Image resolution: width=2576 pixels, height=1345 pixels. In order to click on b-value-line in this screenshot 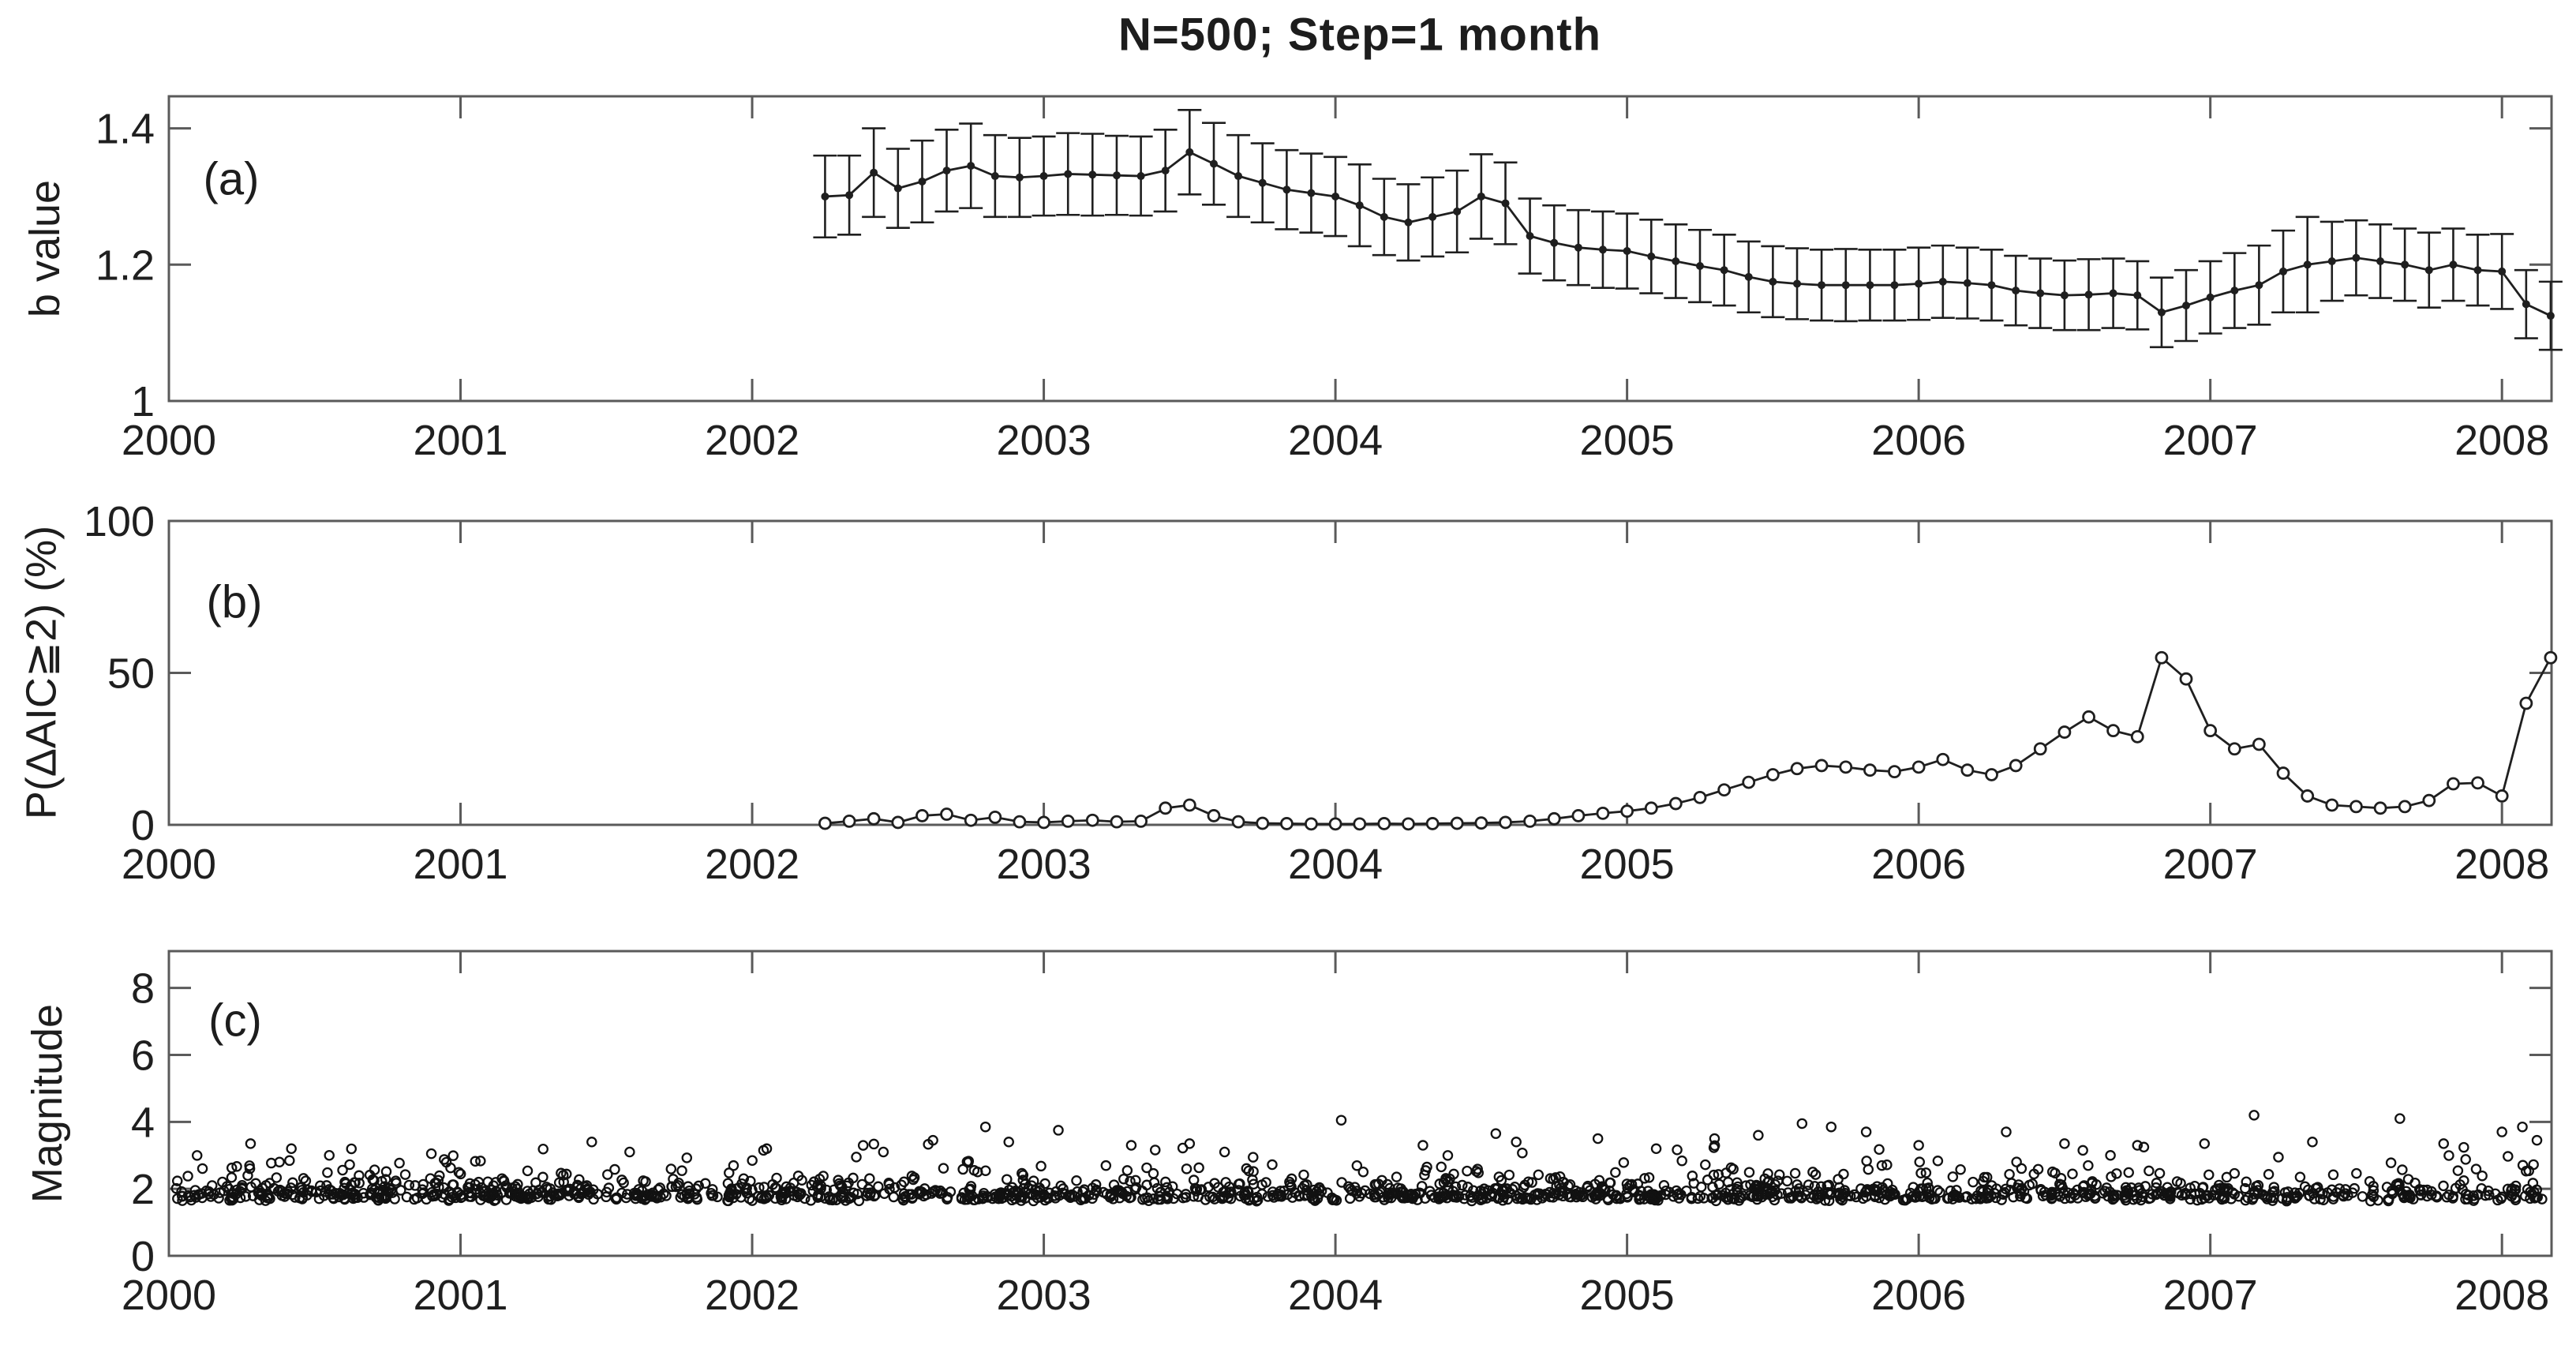, I will do `click(1688, 234)`.